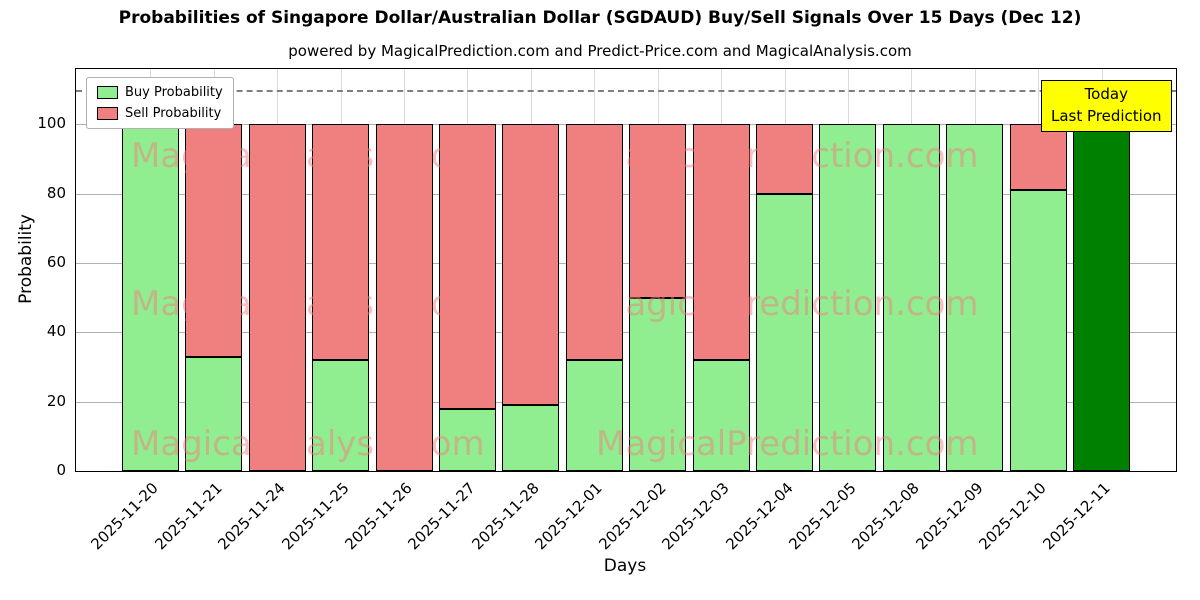  I want to click on y-tick-label: 100, so click(51, 123).